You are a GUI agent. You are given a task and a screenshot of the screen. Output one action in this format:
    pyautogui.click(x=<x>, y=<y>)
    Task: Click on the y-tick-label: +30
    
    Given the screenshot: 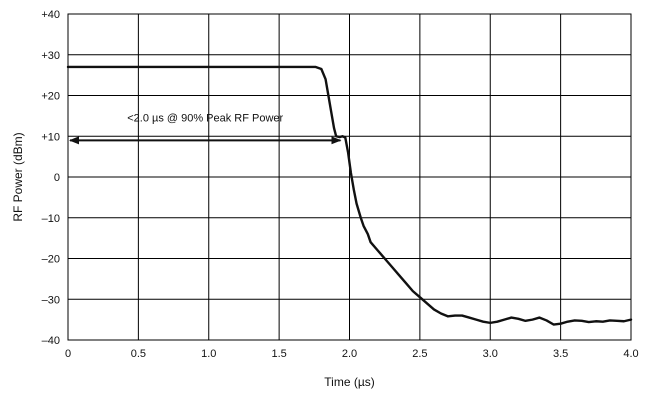 What is the action you would take?
    pyautogui.click(x=50, y=56)
    